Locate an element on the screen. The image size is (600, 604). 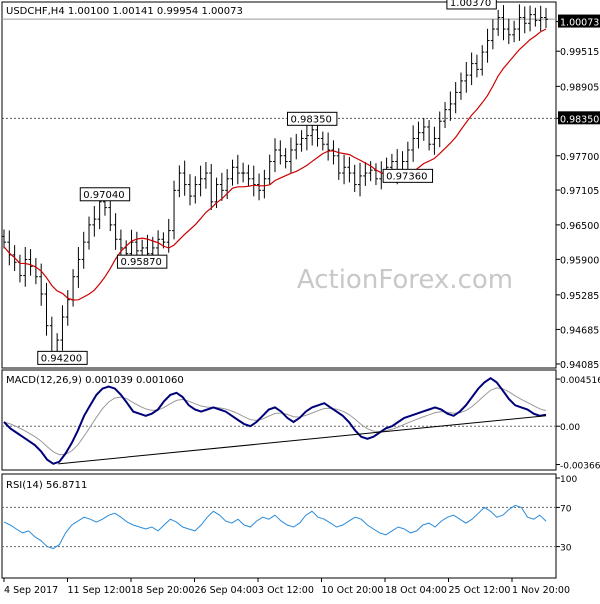
annotation-label: 0.94200 is located at coordinates (61, 358).